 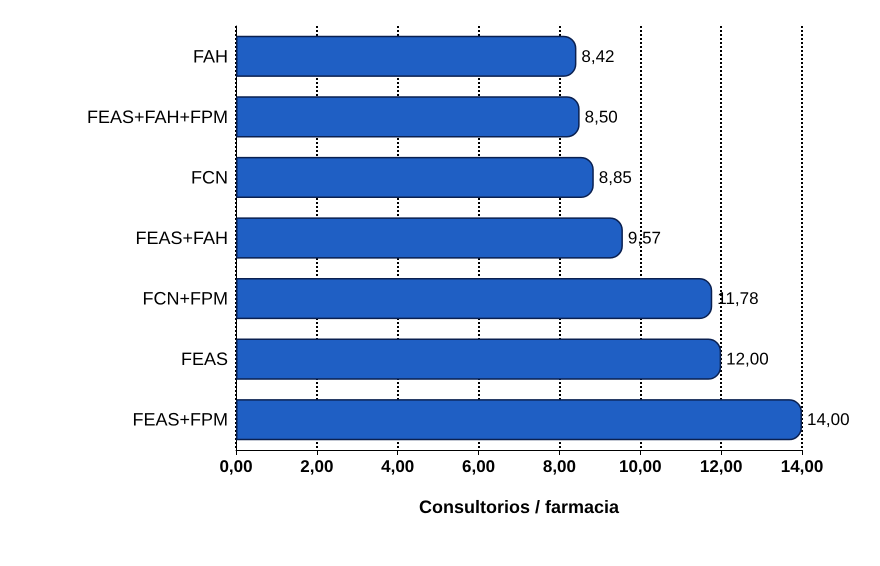 I want to click on x-tick-label: 14,00, so click(x=802, y=466).